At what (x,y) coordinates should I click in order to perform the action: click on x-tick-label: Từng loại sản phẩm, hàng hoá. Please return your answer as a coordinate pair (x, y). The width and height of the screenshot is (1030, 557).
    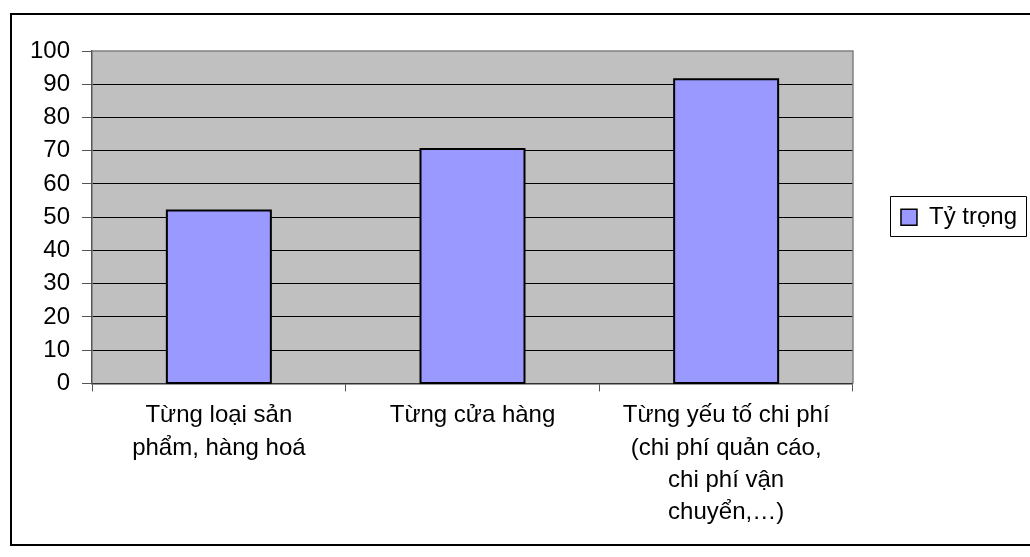
    Looking at the image, I should click on (219, 430).